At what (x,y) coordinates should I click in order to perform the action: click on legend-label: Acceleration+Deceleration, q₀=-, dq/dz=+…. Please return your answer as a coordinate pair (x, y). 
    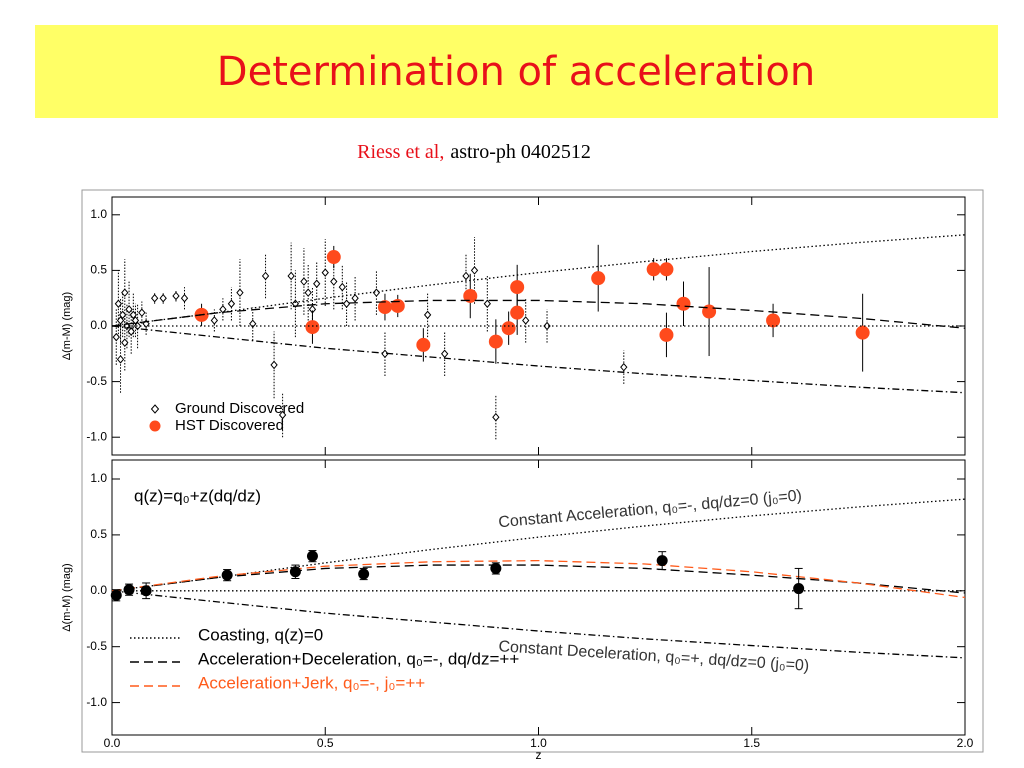
    Looking at the image, I should click on (358, 658).